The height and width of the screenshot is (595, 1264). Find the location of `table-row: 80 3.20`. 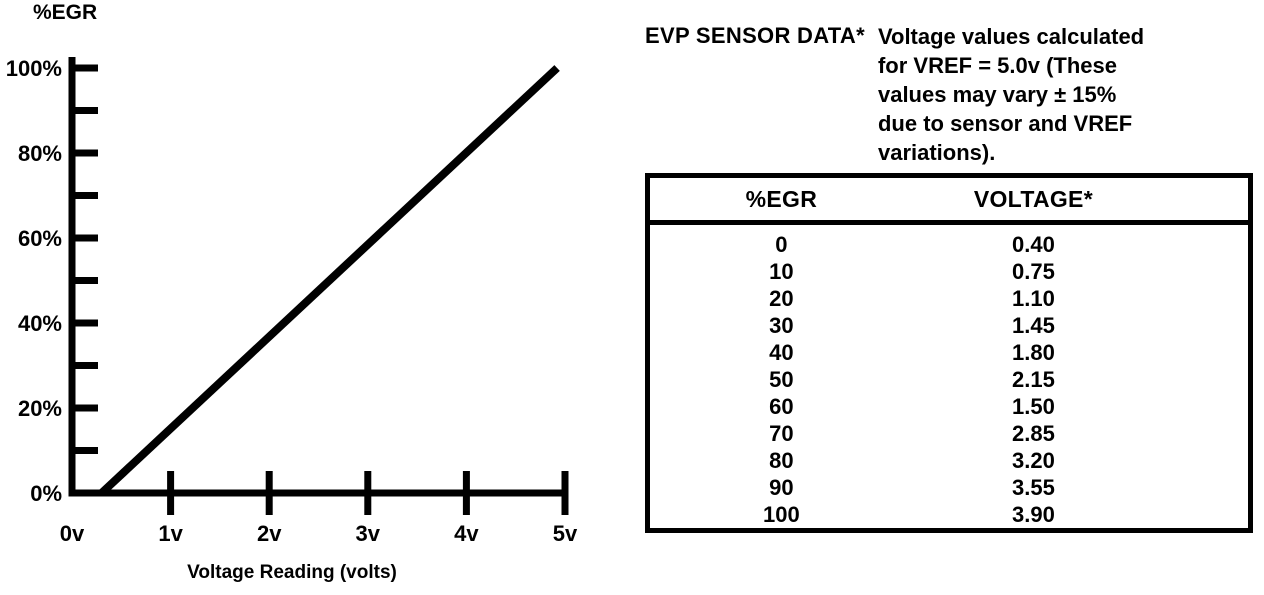

table-row: 80 3.20 is located at coordinates (949, 460).